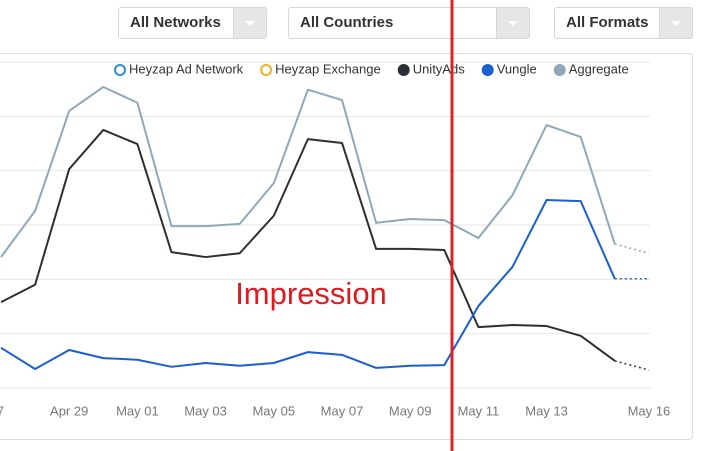 This screenshot has height=451, width=703. What do you see at coordinates (186, 68) in the screenshot?
I see `legend-label: Heyzap Ad Network` at bounding box center [186, 68].